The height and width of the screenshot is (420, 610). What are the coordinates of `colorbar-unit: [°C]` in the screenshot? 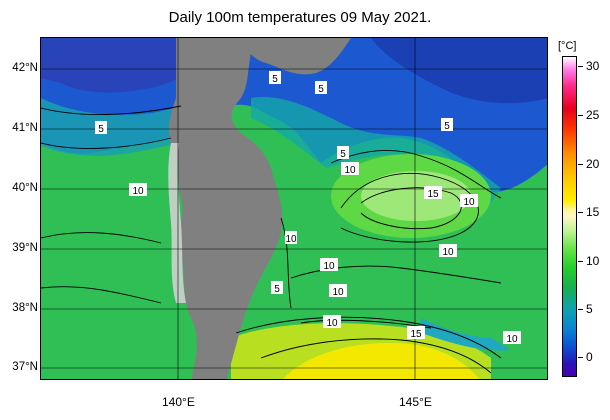 It's located at (567, 46).